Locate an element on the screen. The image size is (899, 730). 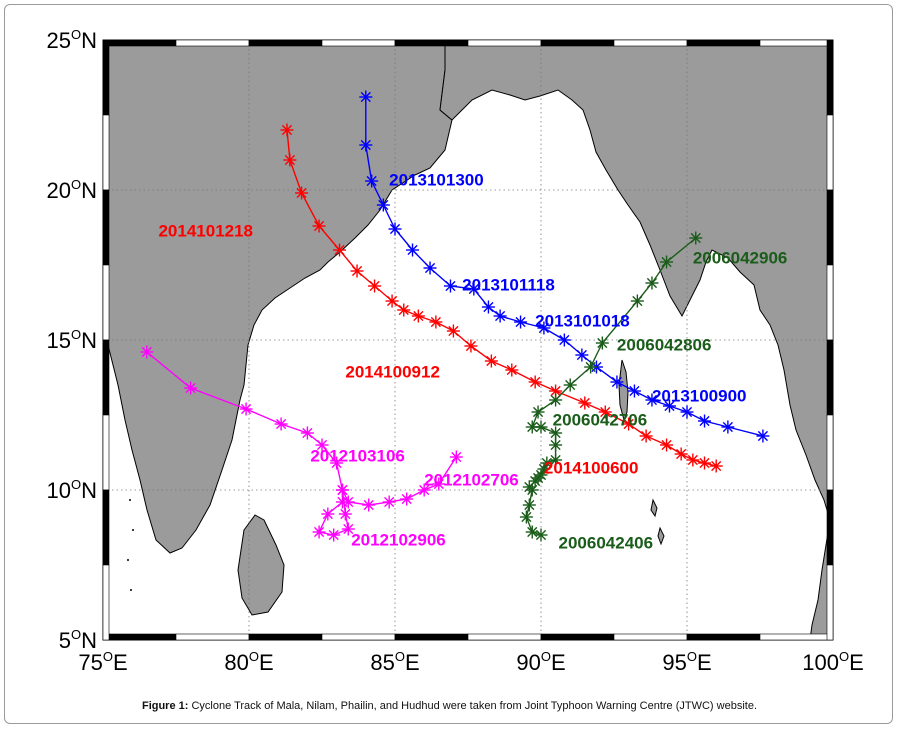
track-label-mala: 2006042706 is located at coordinates (600, 419).